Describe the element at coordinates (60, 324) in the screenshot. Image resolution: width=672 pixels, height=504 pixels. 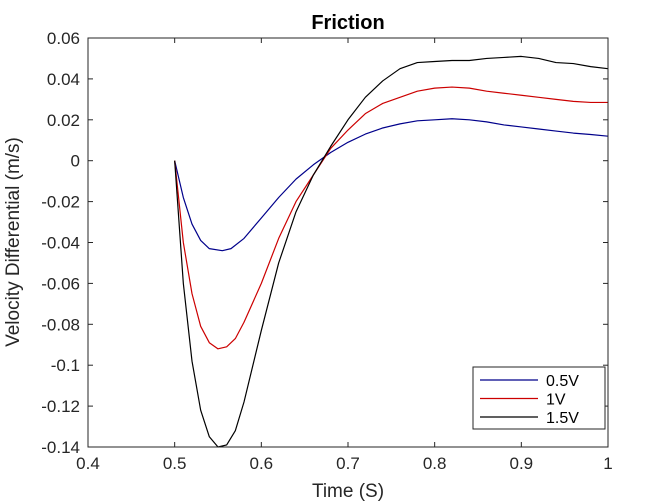
I see `y-tick-label: -0.08` at that location.